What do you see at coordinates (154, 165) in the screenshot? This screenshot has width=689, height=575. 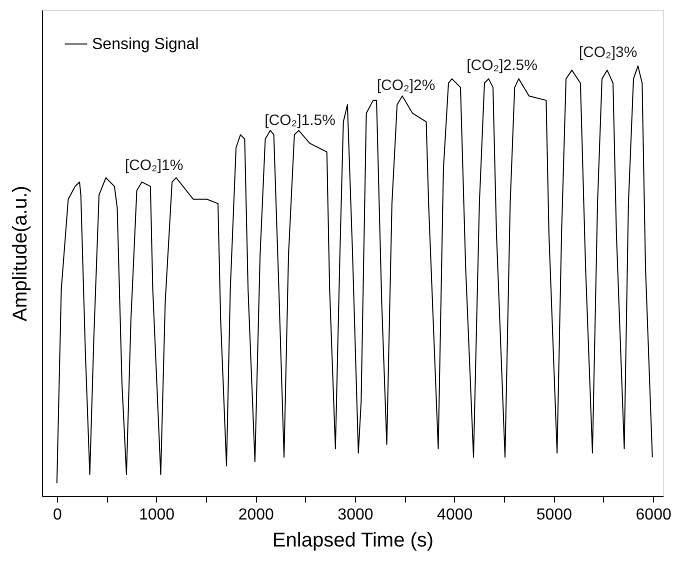 I see `annotation: [CO₂]1%` at bounding box center [154, 165].